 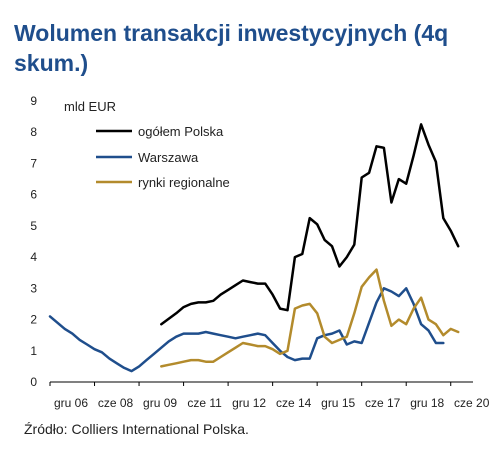 I want to click on y-tick-label: 7, so click(x=33, y=163).